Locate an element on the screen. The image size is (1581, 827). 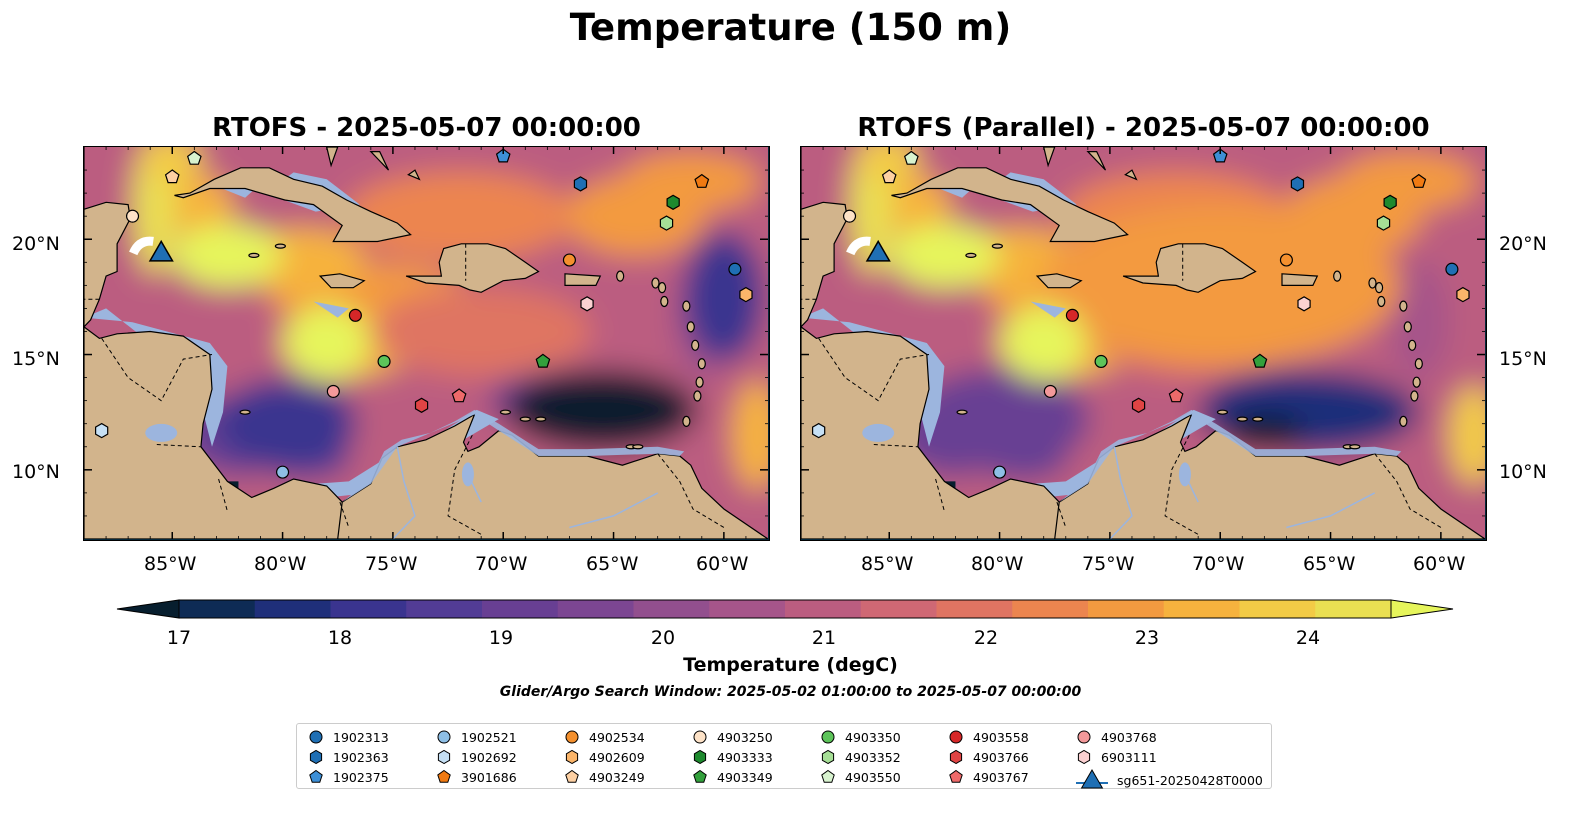
legend-item-1902375: 1902375 is located at coordinates (348, 777).